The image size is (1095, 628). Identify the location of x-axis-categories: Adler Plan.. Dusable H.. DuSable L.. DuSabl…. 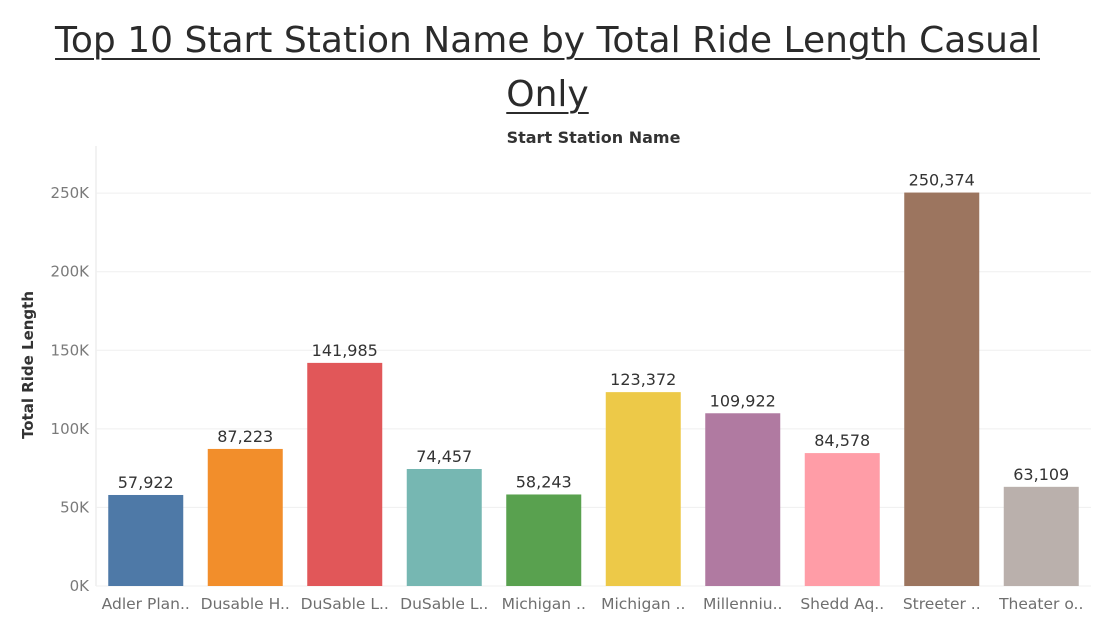
(593, 604).